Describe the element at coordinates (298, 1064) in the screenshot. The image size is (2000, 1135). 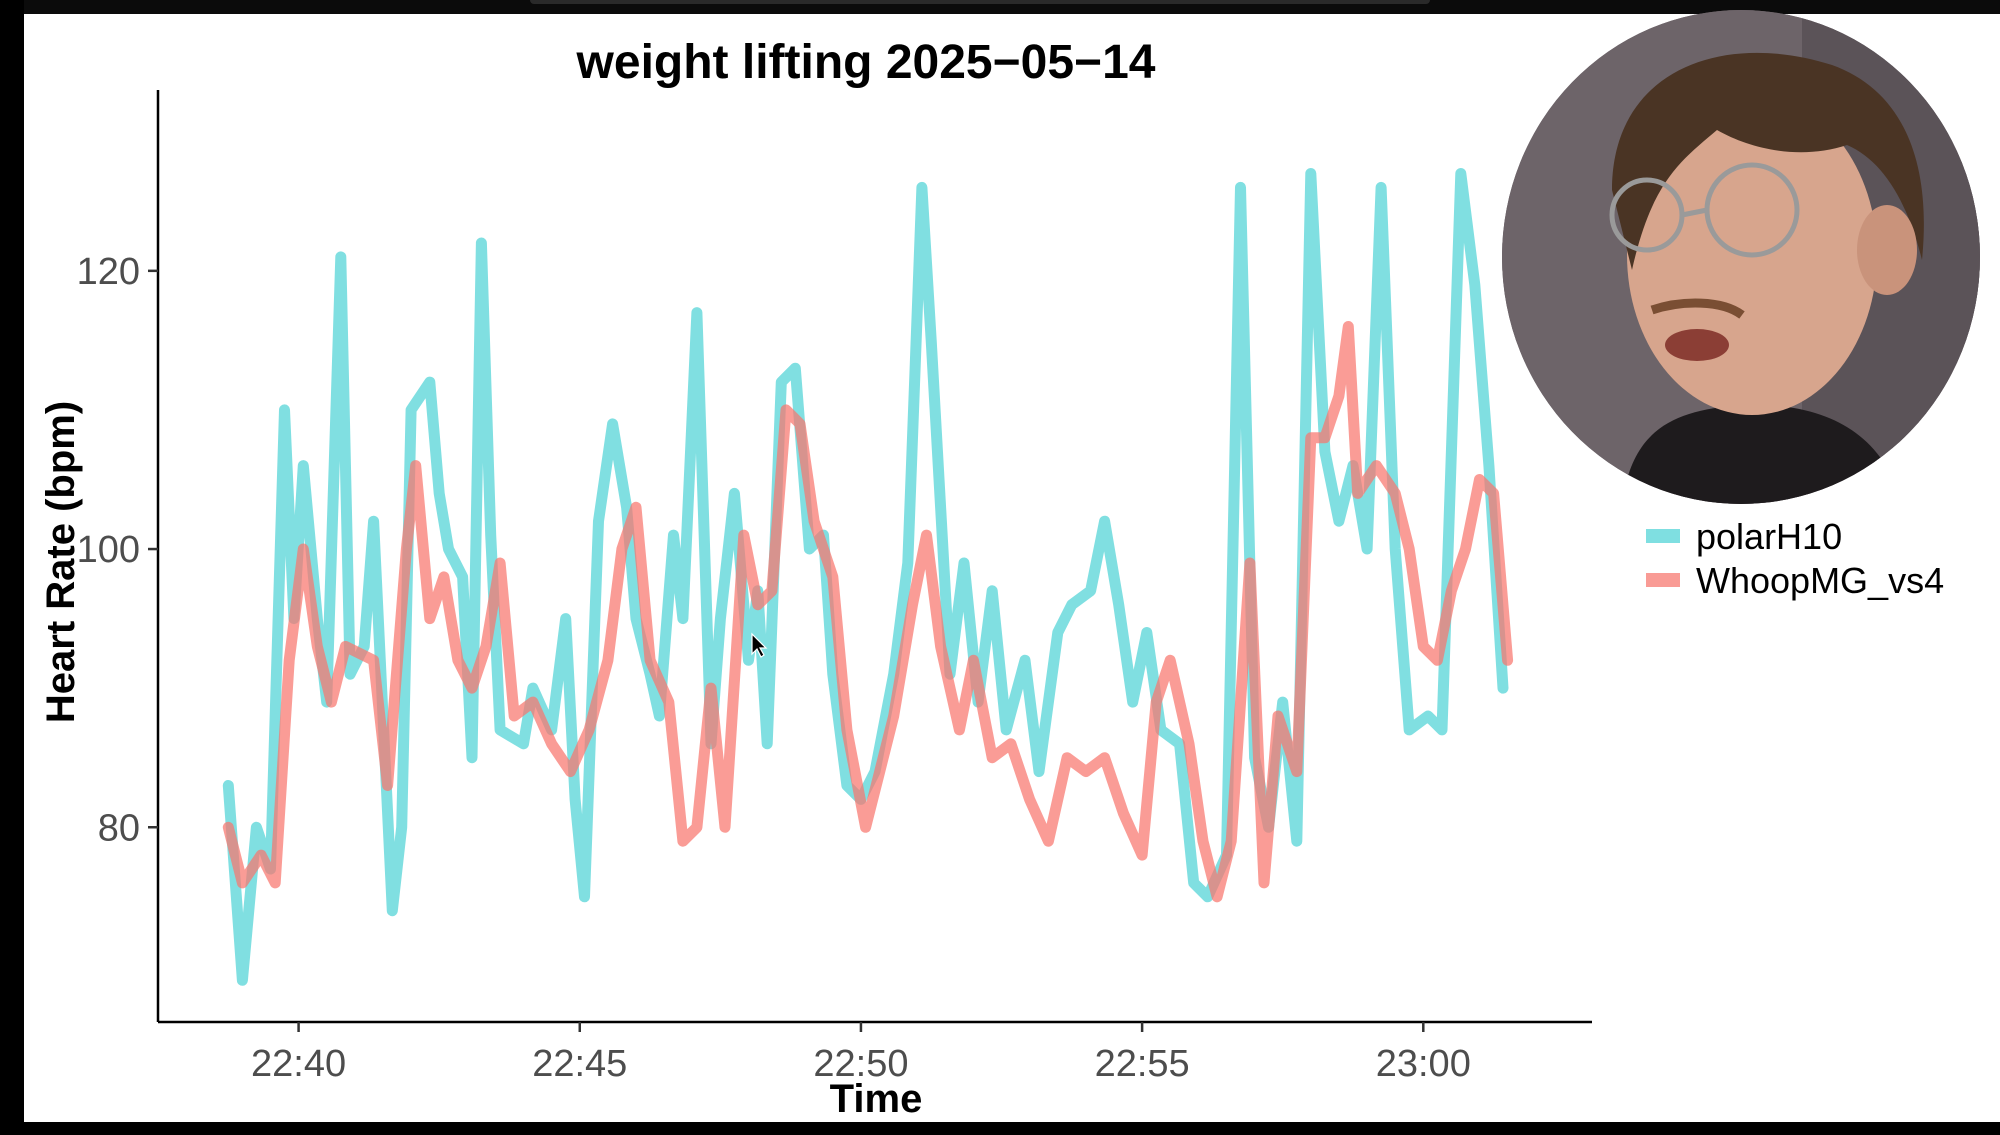
I see `x-tick-label: 22:40` at that location.